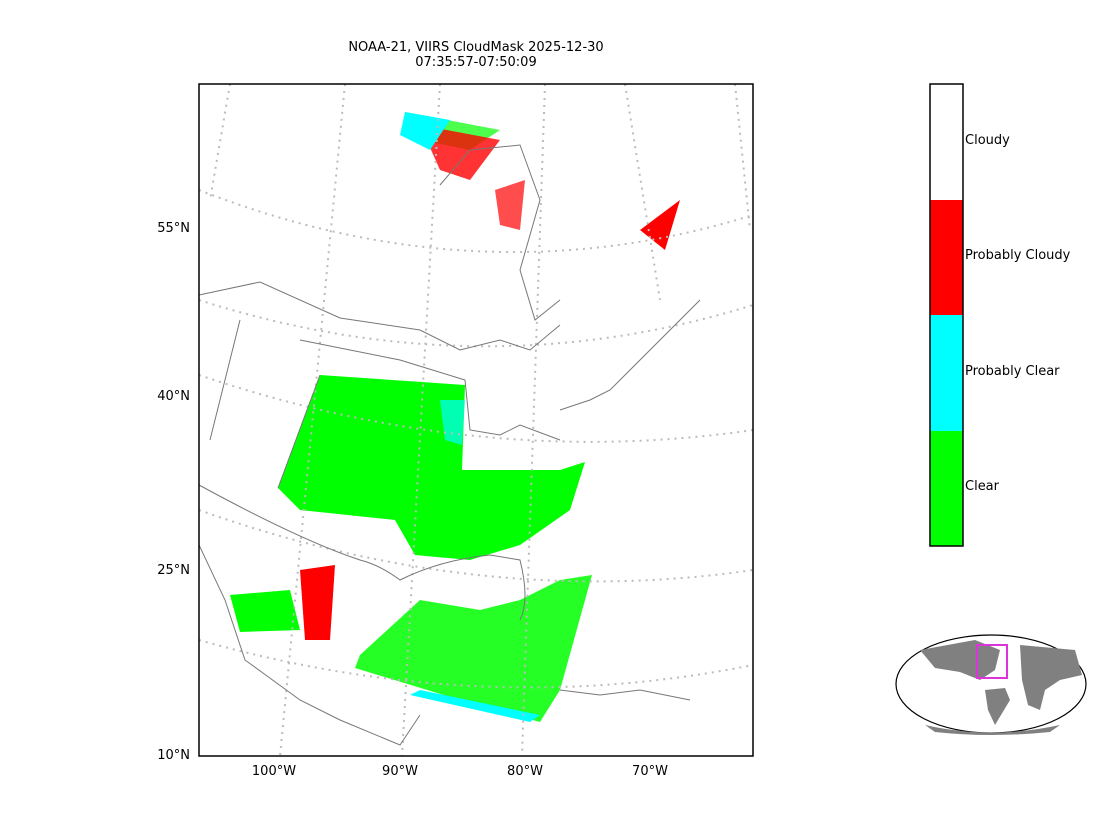 This screenshot has height=840, width=1120. What do you see at coordinates (1051, 677) in the screenshot?
I see `inset-eurasia-africa` at bounding box center [1051, 677].